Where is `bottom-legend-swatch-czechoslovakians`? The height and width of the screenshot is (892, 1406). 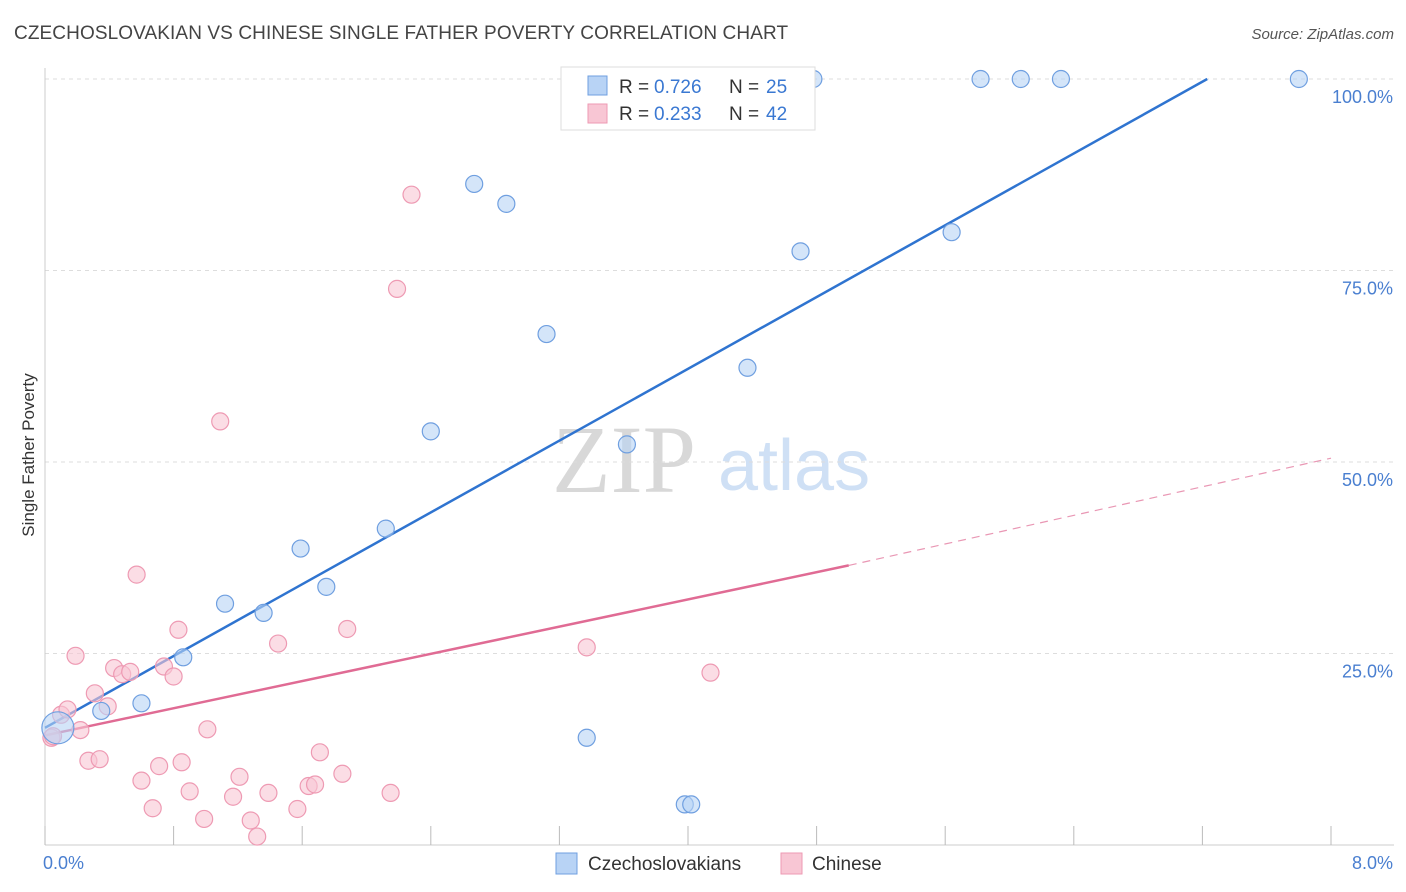
bottom-legend-swatch-czechoslovakians is located at coordinates (566, 863).